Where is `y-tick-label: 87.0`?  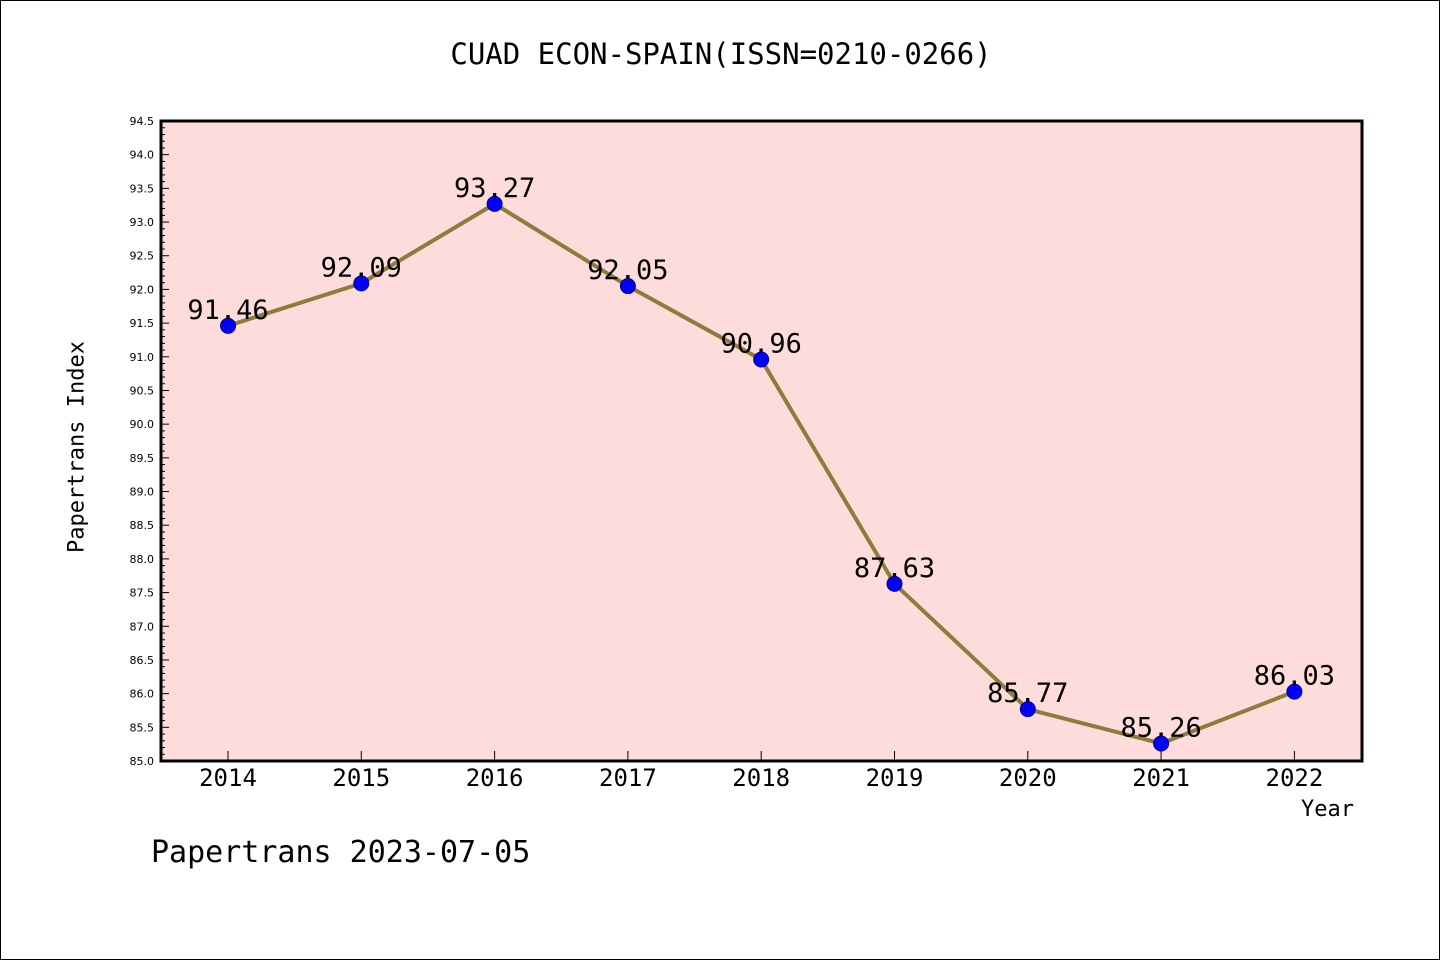 y-tick-label: 87.0 is located at coordinates (142, 626).